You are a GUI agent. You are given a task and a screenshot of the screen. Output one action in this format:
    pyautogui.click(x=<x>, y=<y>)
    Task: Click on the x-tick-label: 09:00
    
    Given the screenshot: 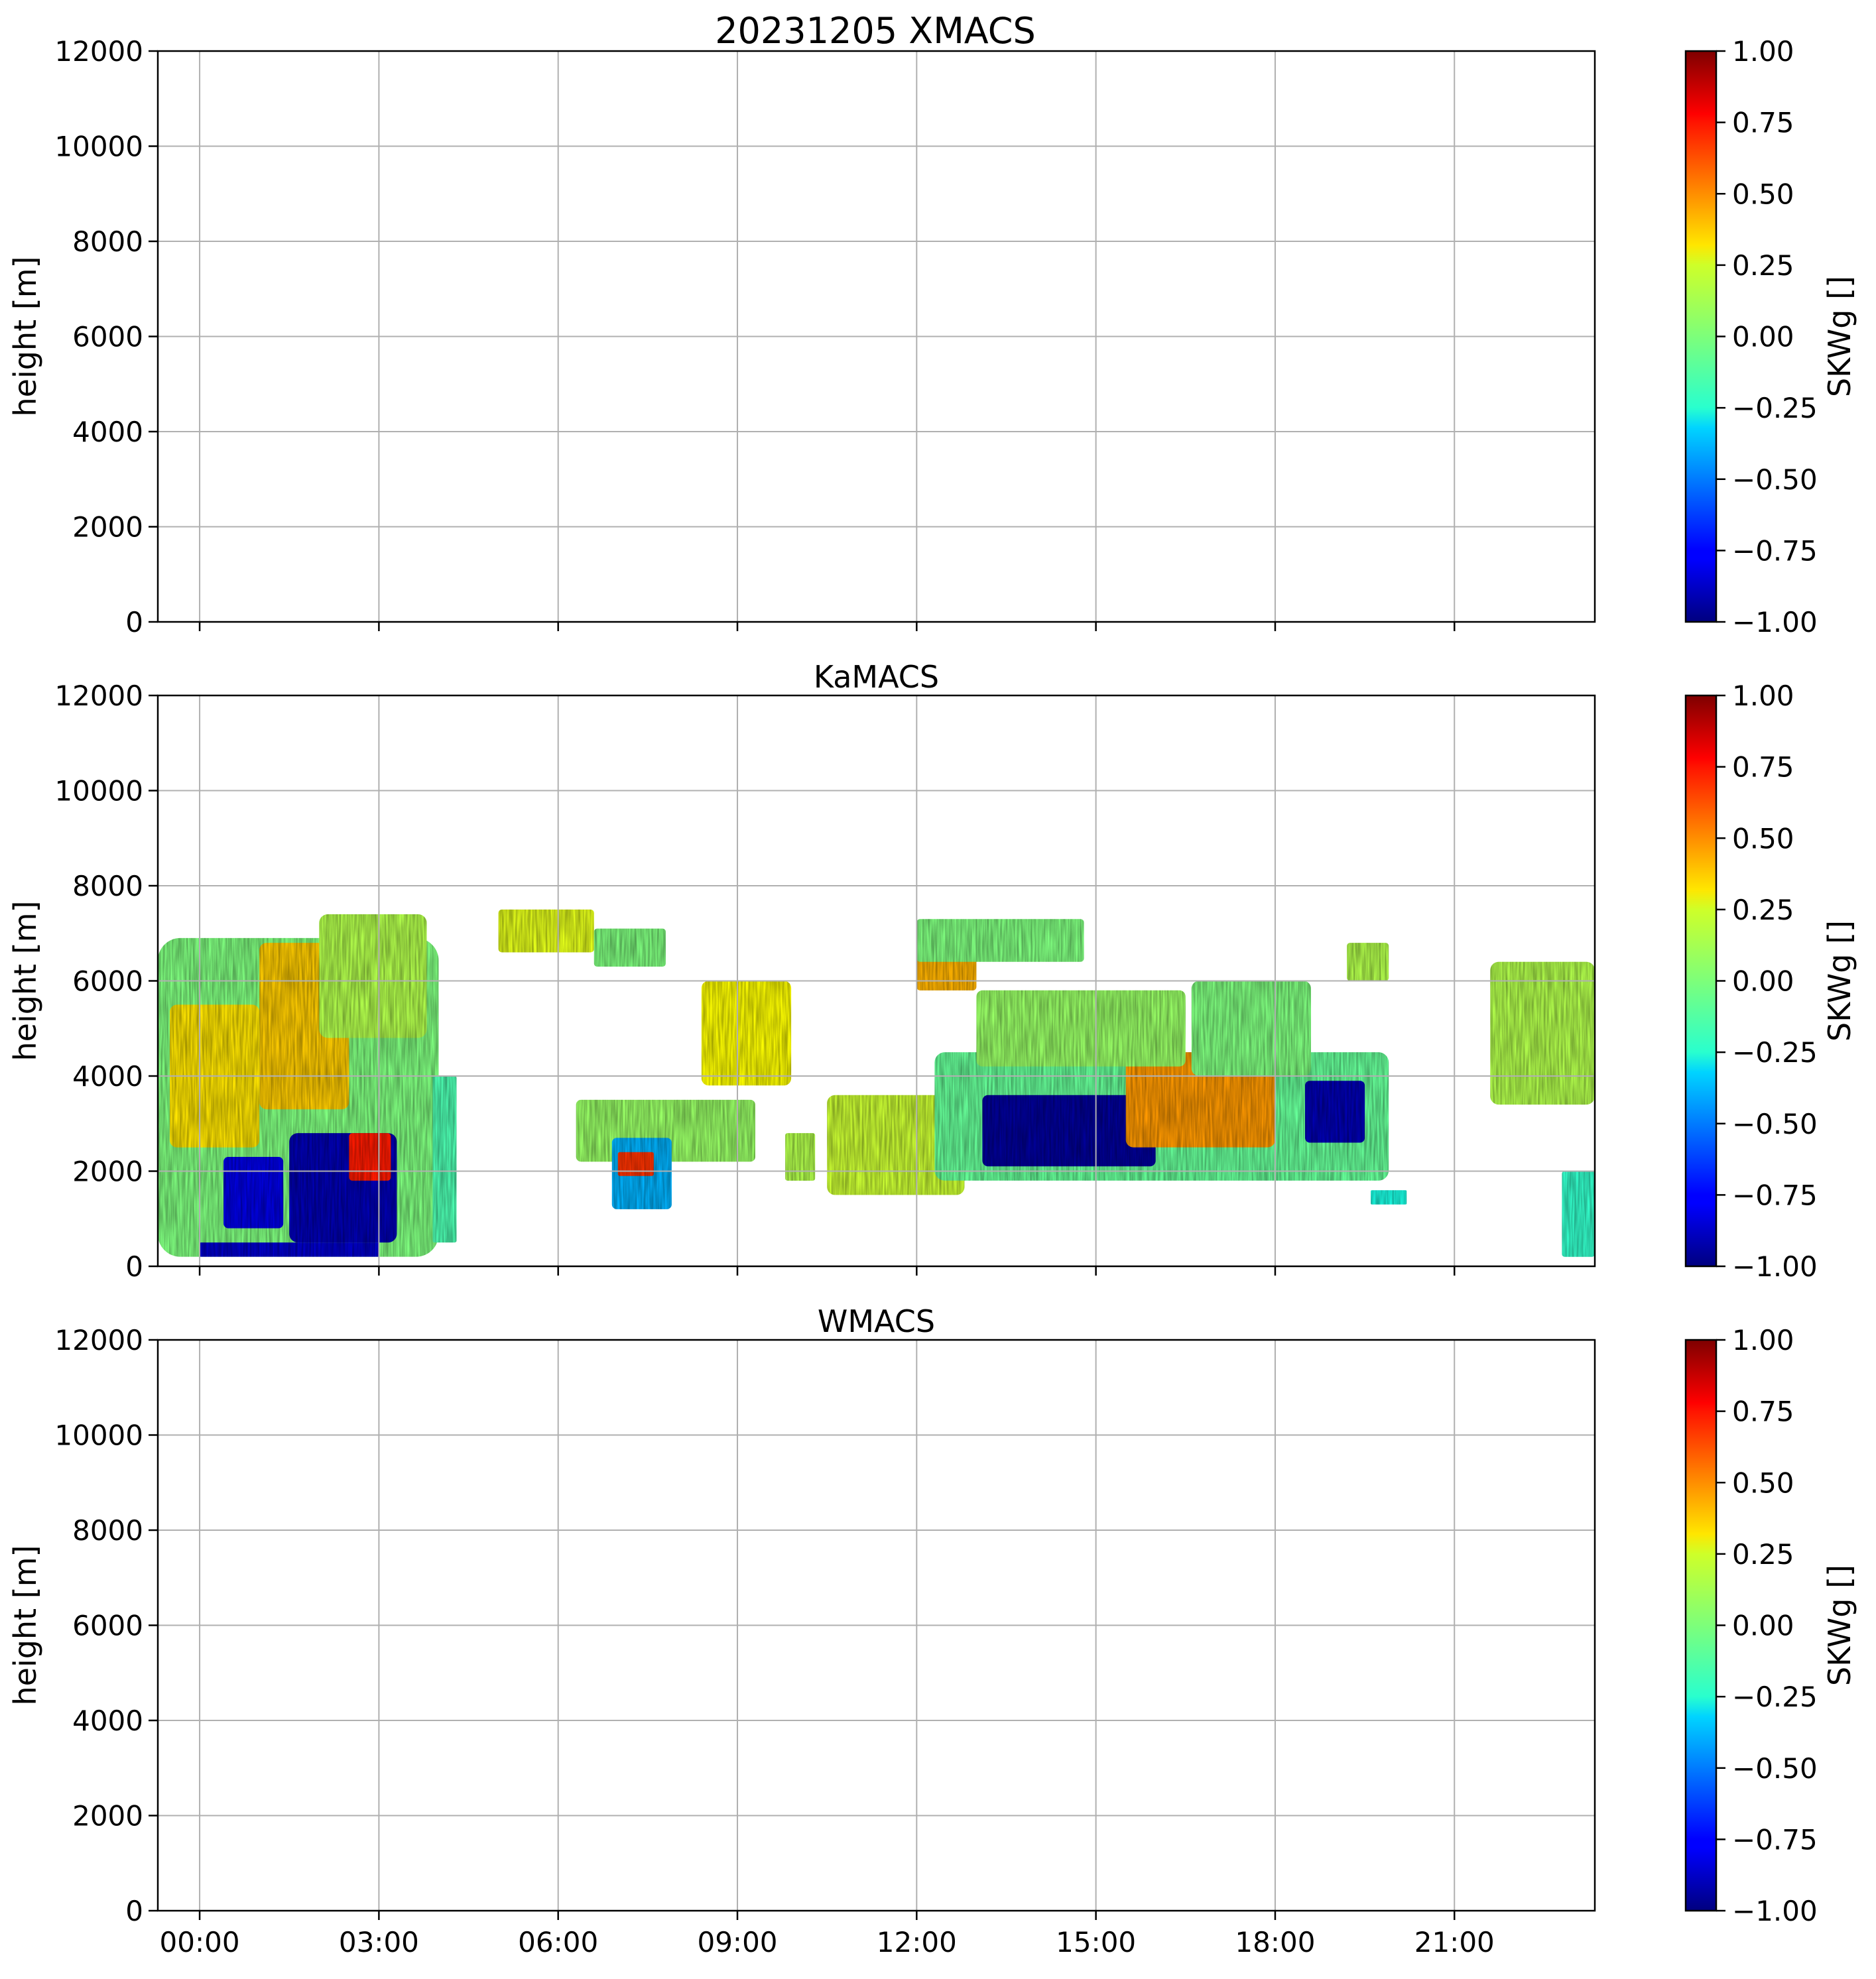 What is the action you would take?
    pyautogui.click(x=737, y=1942)
    